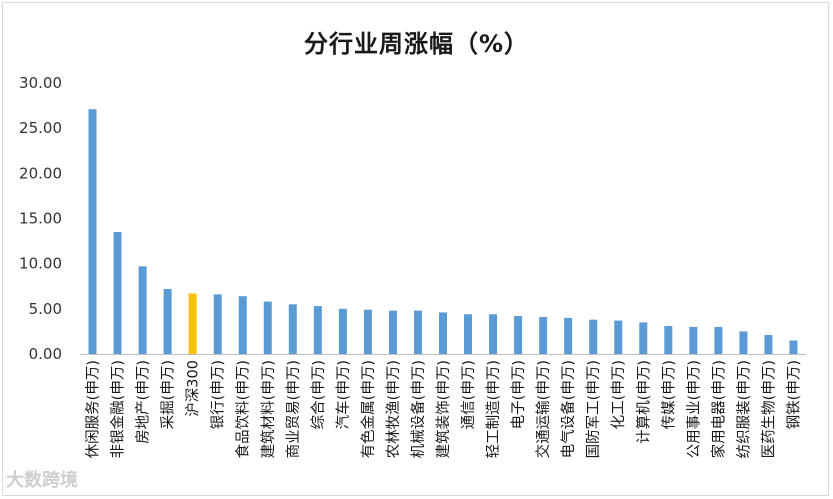 The image size is (833, 499). I want to click on category-label: 有色金属(申万), so click(368, 409).